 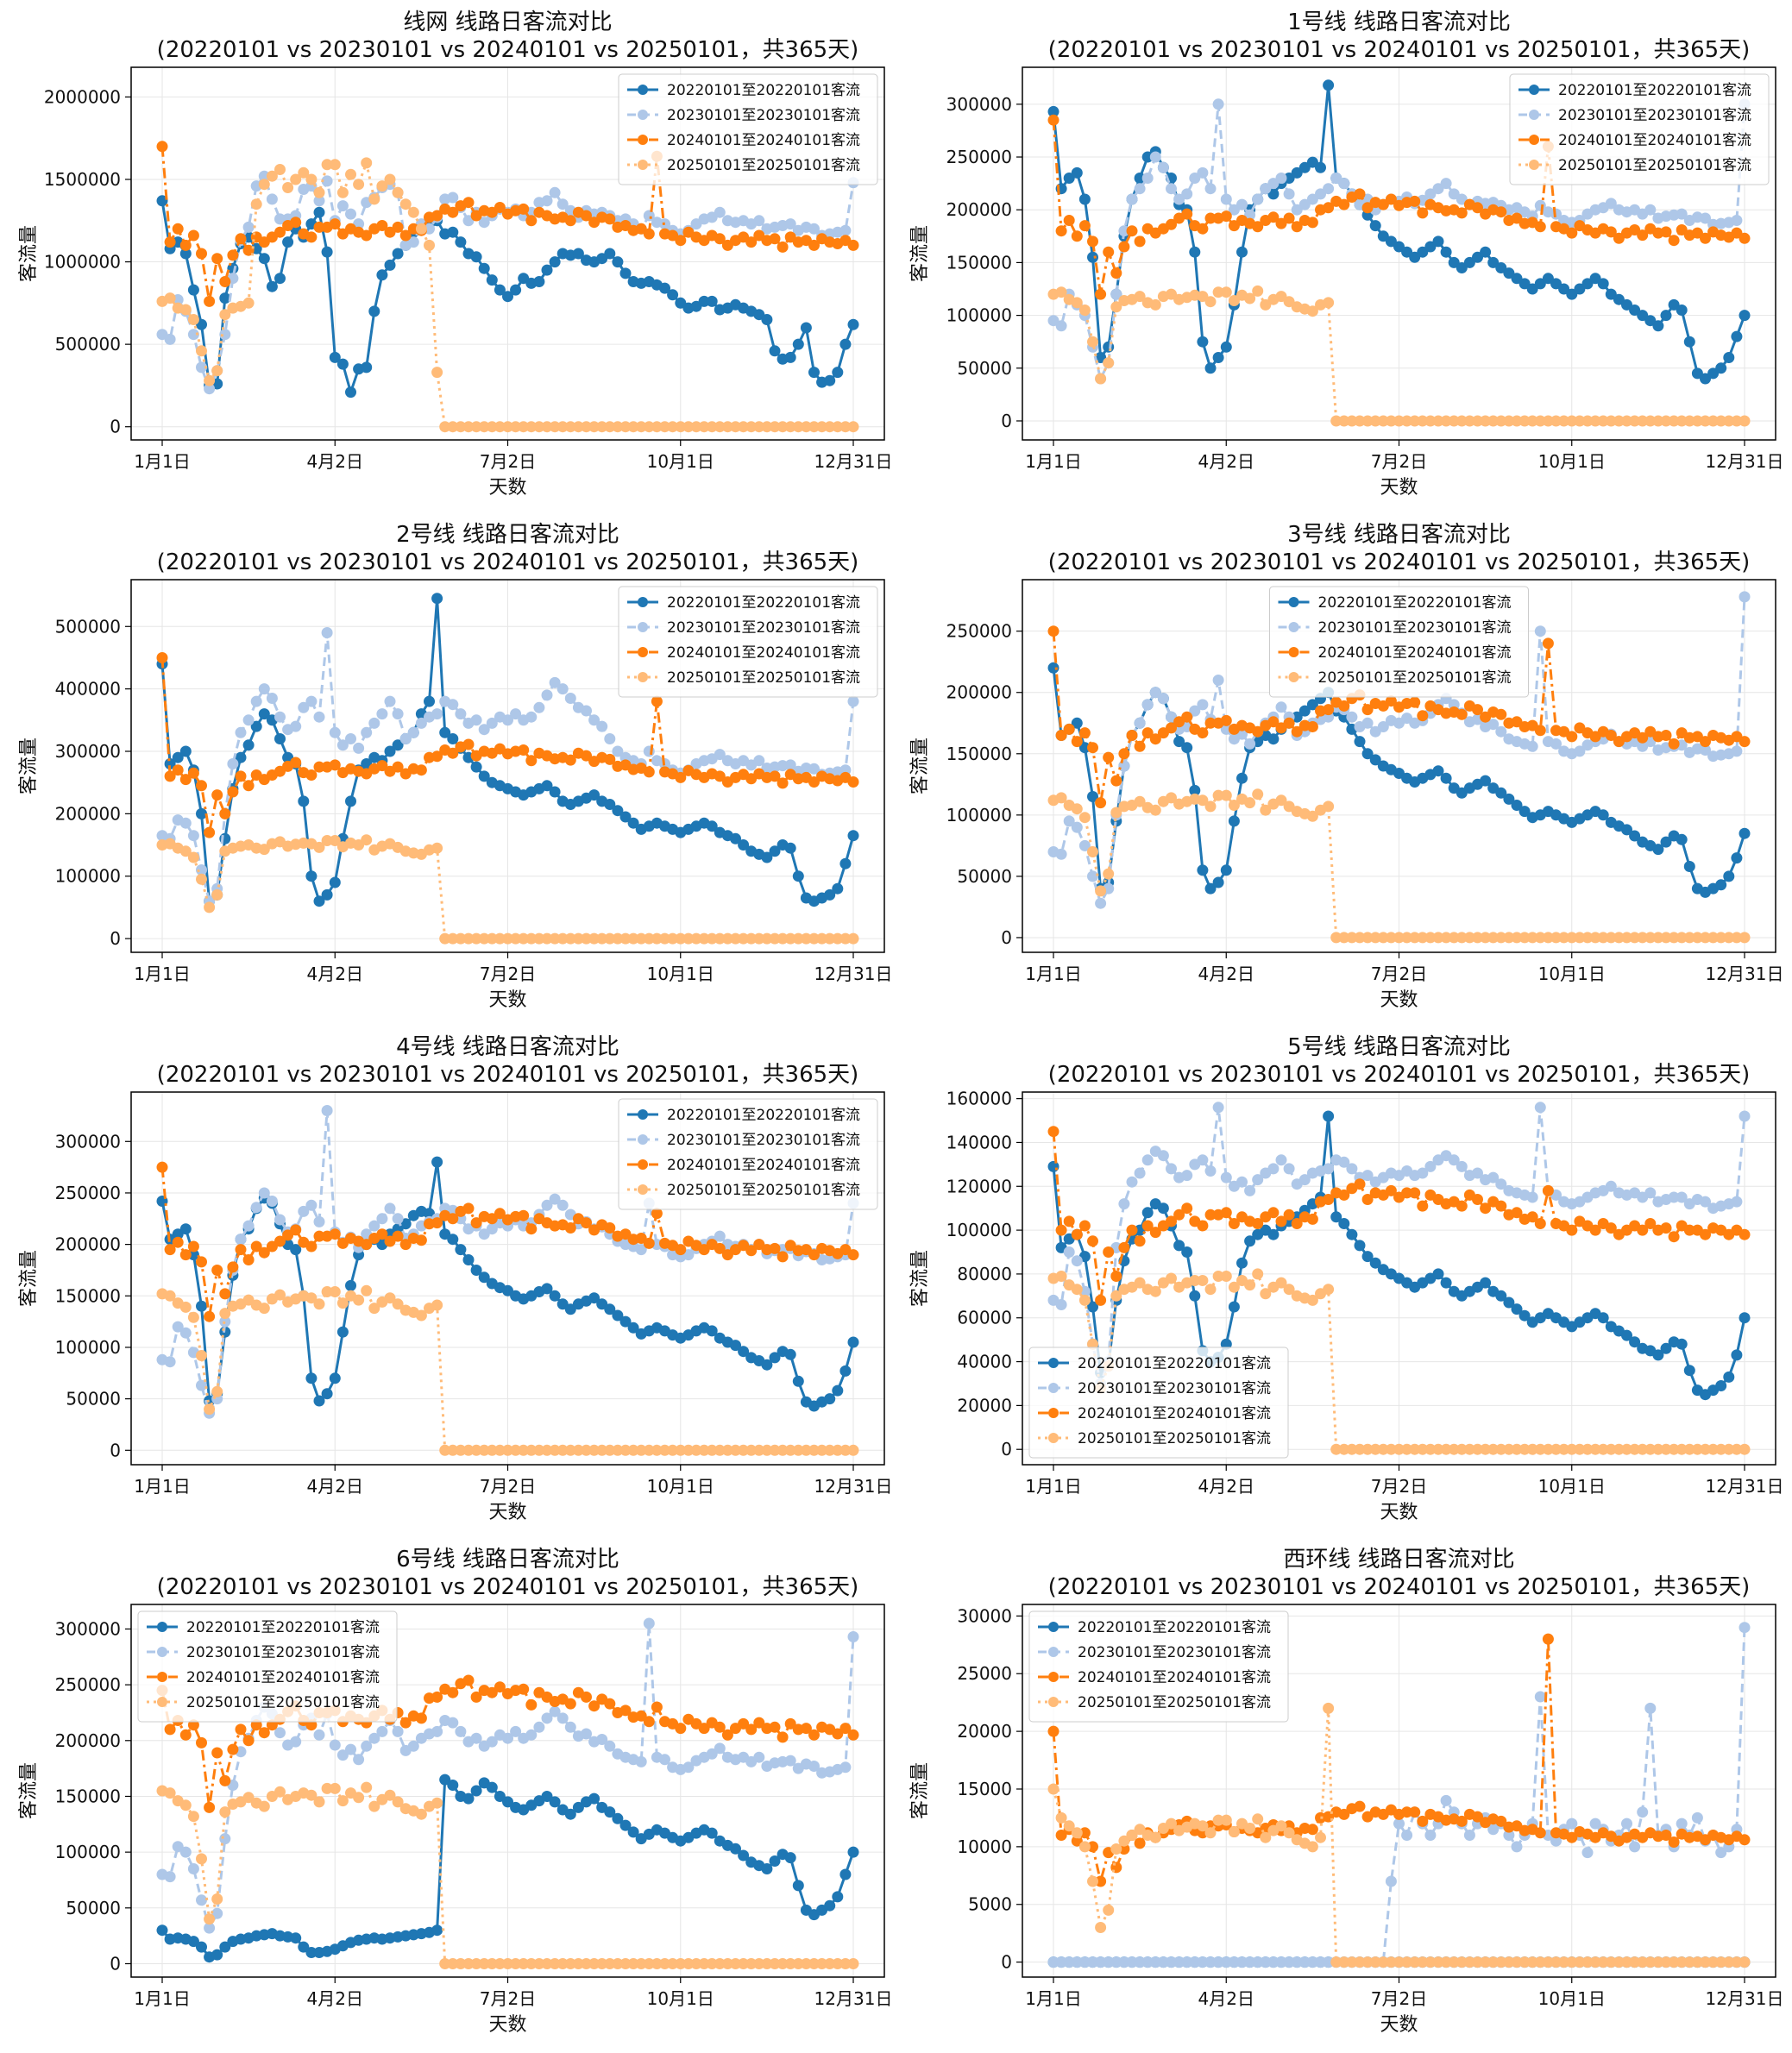 What do you see at coordinates (283, 1703) in the screenshot?
I see `legend-entry: 20250101至20250101客流` at bounding box center [283, 1703].